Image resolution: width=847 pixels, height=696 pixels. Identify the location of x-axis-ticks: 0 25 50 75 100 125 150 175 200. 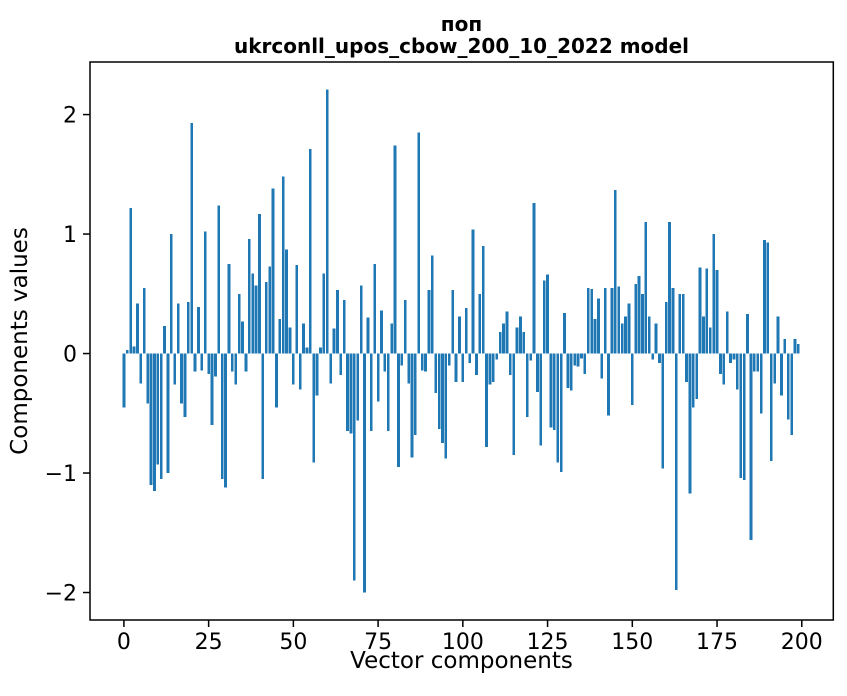
(470, 637).